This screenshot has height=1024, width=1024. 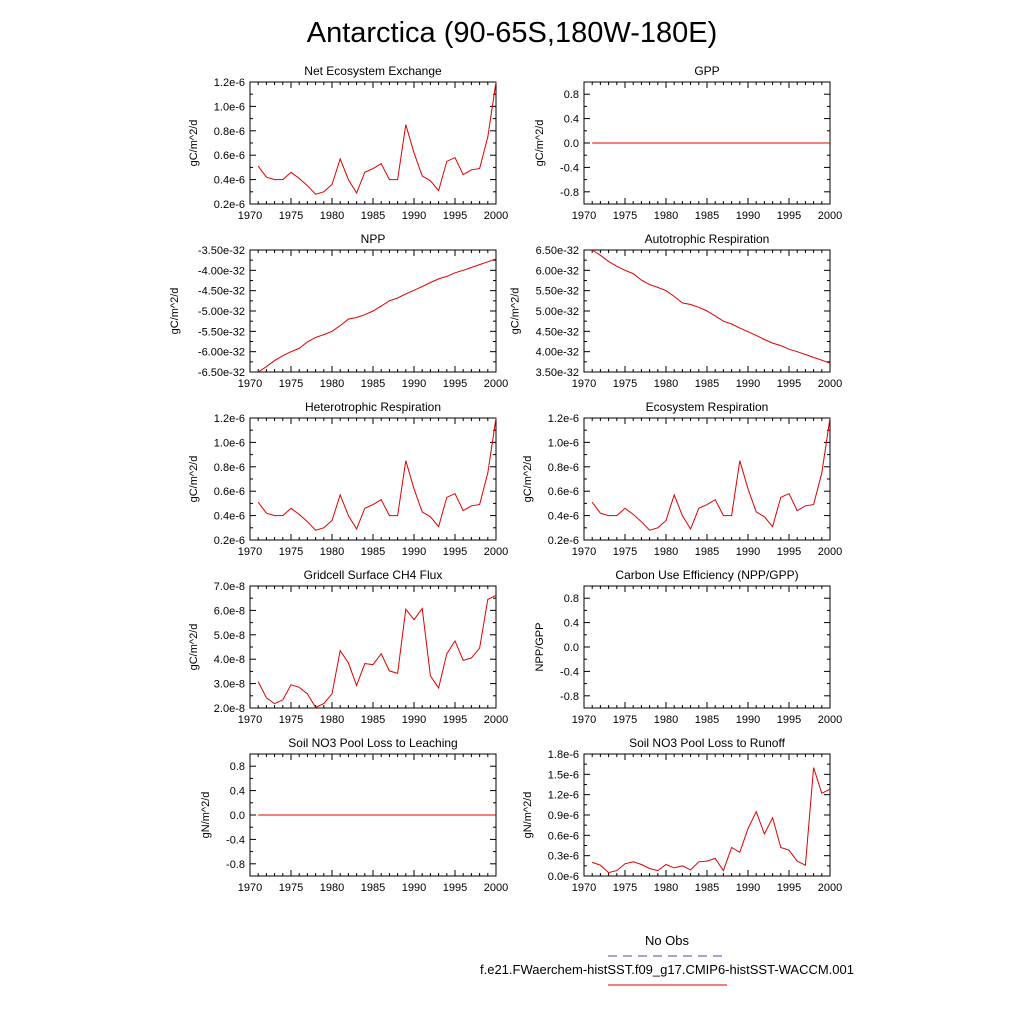 I want to click on y-tick-label: -4.50e-32, so click(x=221, y=292).